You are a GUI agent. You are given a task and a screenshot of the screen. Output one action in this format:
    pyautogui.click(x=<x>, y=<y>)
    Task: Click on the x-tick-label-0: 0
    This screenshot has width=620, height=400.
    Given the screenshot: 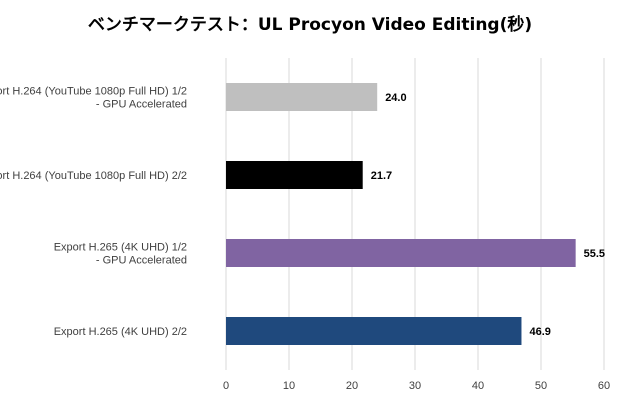 What is the action you would take?
    pyautogui.click(x=226, y=386)
    